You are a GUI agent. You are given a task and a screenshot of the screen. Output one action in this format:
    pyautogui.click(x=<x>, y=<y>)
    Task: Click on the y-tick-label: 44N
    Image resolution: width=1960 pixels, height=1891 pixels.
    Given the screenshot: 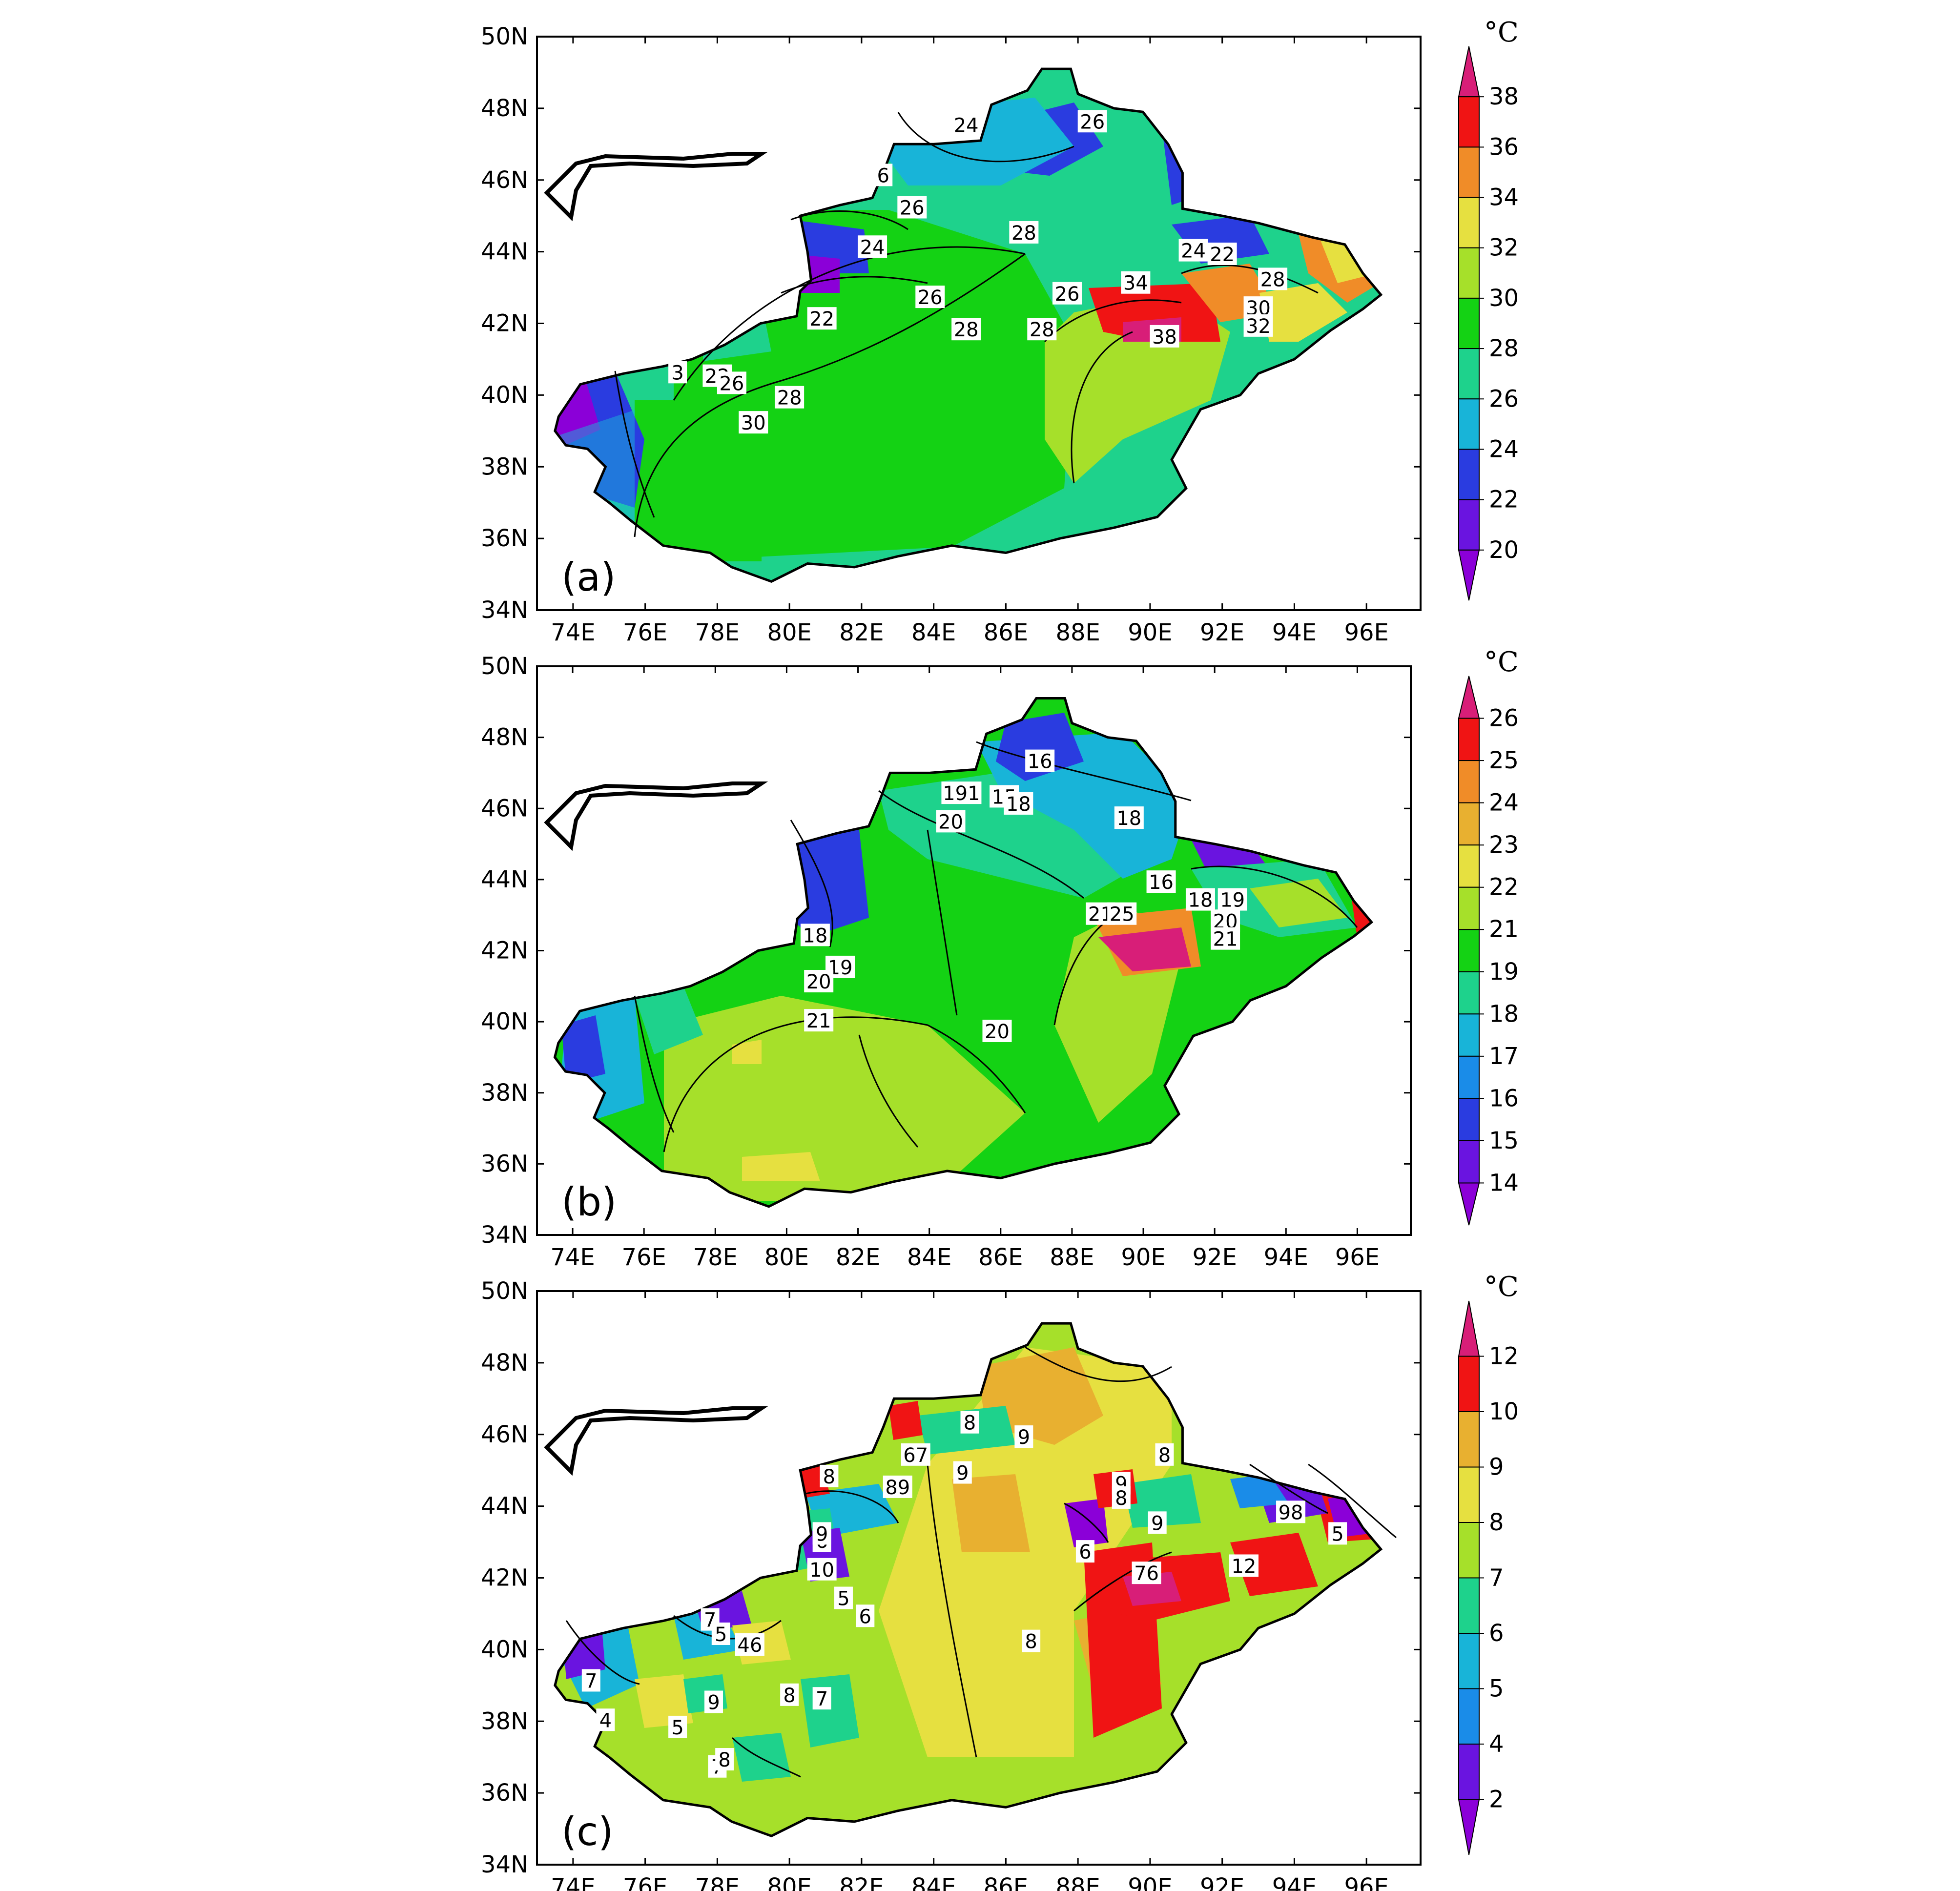 What is the action you would take?
    pyautogui.click(x=504, y=252)
    